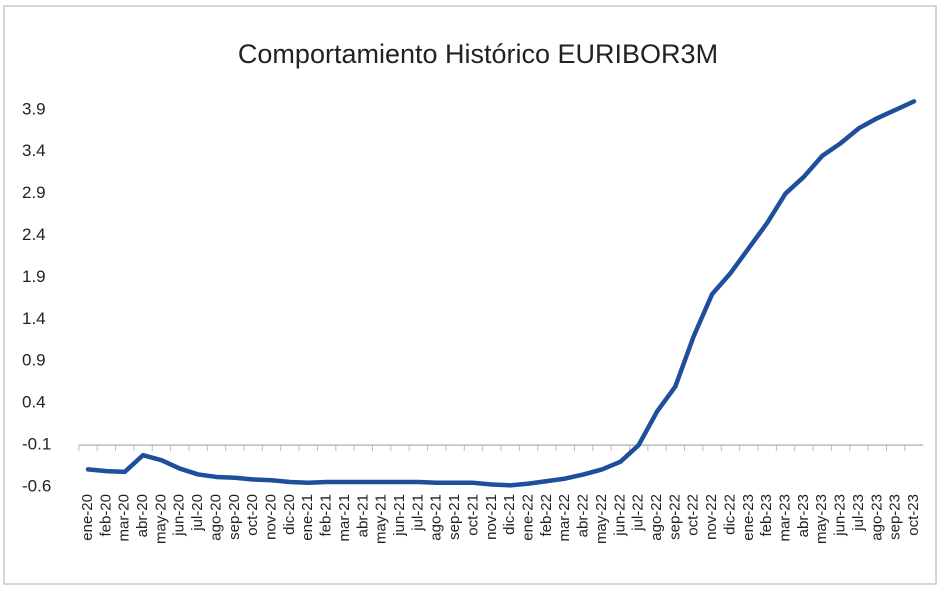 Image resolution: width=941 pixels, height=590 pixels. I want to click on x-tick-label: jul-21, so click(417, 513).